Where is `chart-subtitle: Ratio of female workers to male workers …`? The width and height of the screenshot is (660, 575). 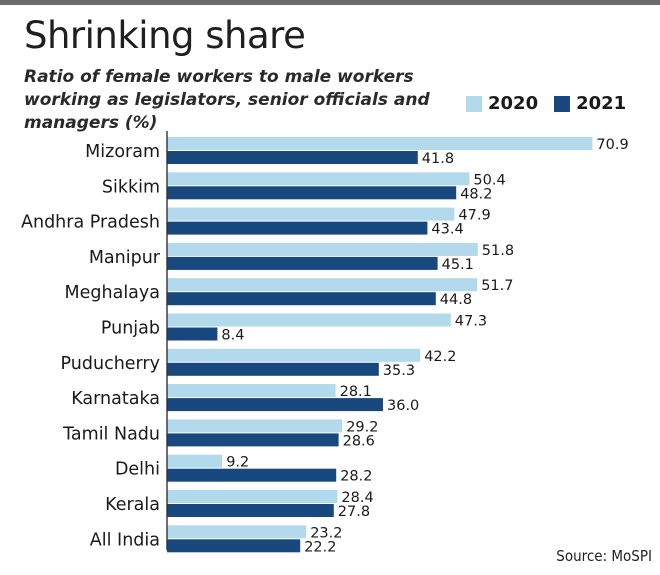
chart-subtitle: Ratio of female workers to male workers … is located at coordinates (227, 100).